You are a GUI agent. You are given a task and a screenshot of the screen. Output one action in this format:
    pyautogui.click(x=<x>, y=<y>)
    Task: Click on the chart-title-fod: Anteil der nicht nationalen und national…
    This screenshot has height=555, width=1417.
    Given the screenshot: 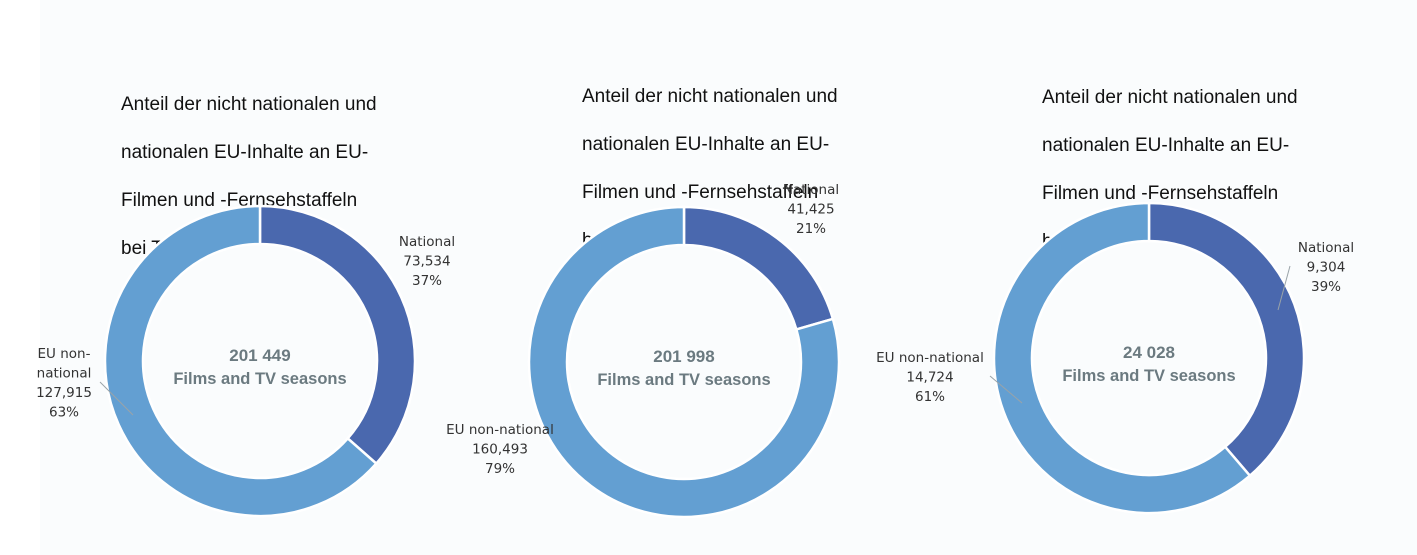 What is the action you would take?
    pyautogui.click(x=1192, y=158)
    